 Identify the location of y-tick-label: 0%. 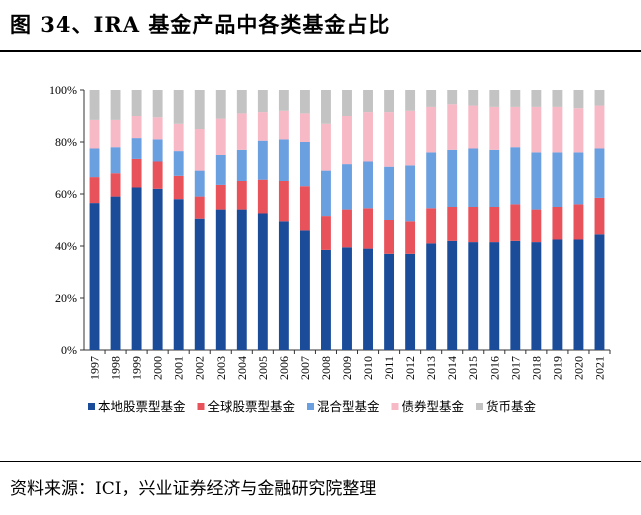
(69, 350).